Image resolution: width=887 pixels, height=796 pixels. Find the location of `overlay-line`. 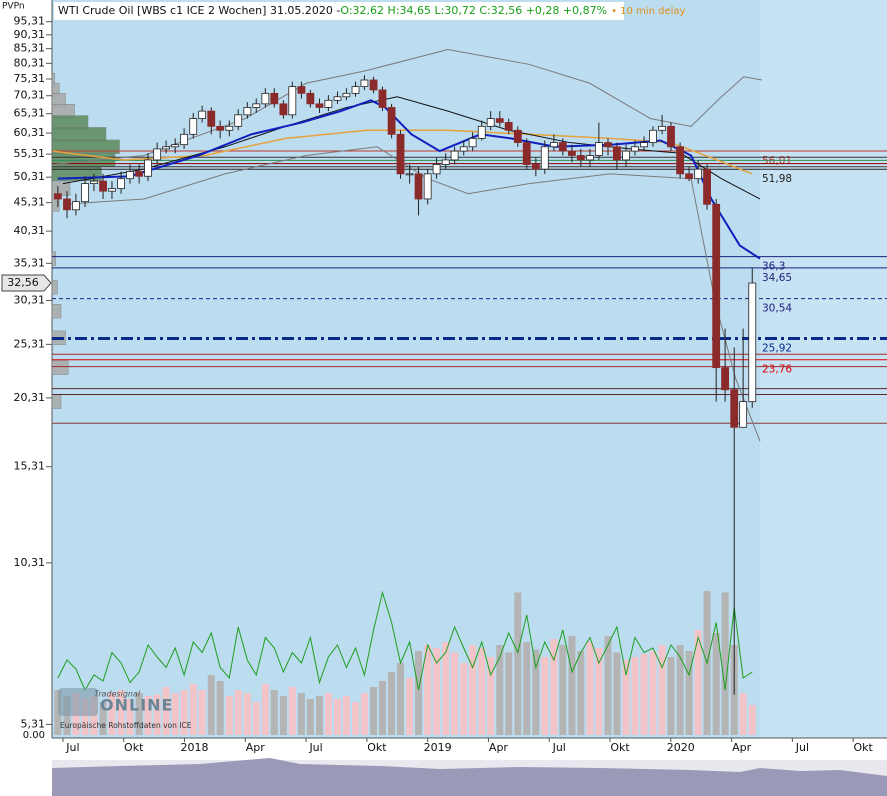

overlay-line is located at coordinates (402, 152).